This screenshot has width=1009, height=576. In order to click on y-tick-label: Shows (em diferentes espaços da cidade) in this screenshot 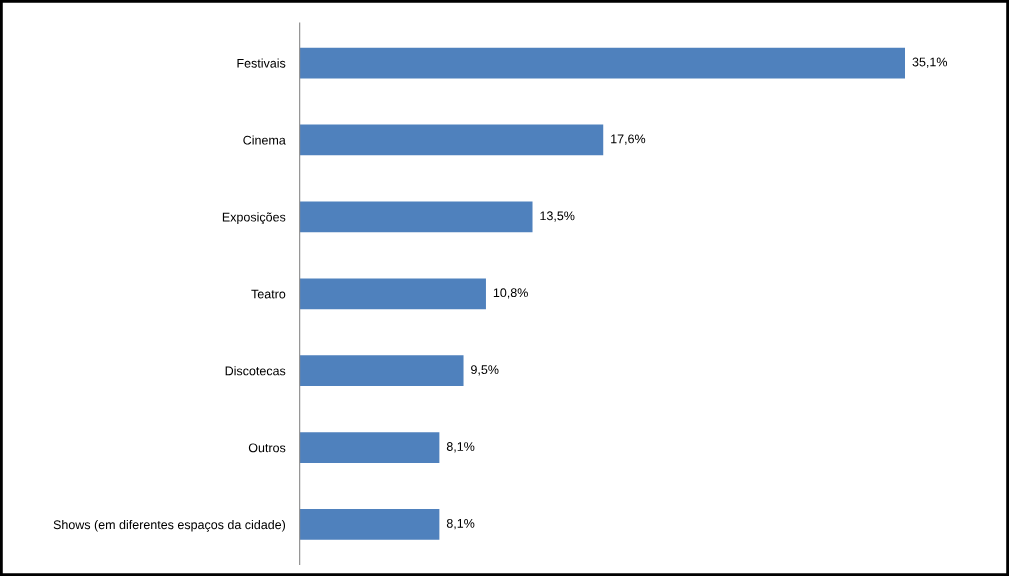, I will do `click(169, 525)`.